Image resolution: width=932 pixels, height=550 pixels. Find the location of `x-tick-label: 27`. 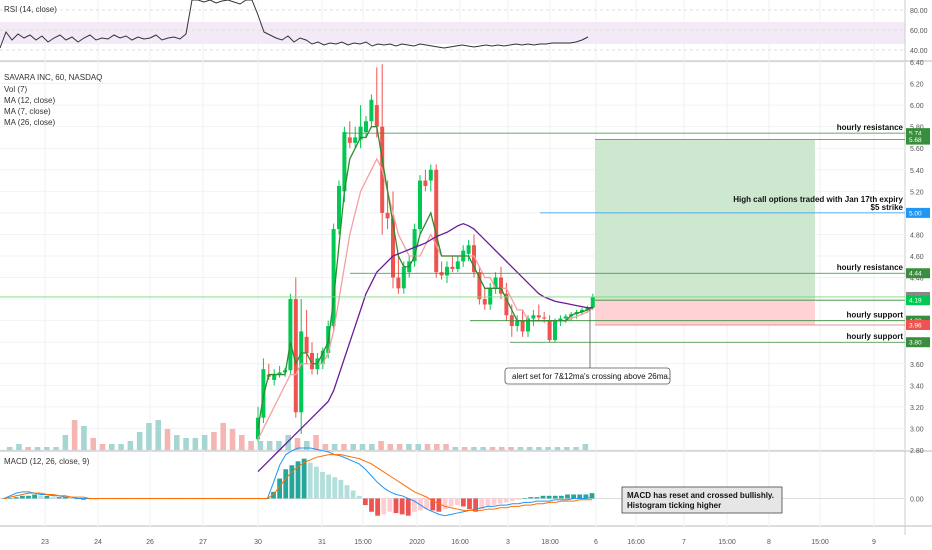

x-tick-label: 27 is located at coordinates (203, 542).